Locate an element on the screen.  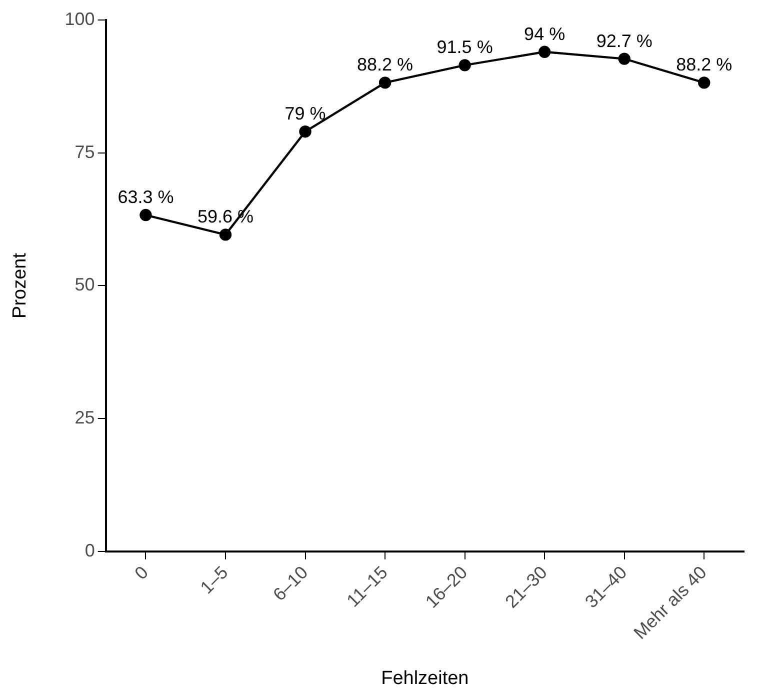
data-label: 63.3 % is located at coordinates (146, 197).